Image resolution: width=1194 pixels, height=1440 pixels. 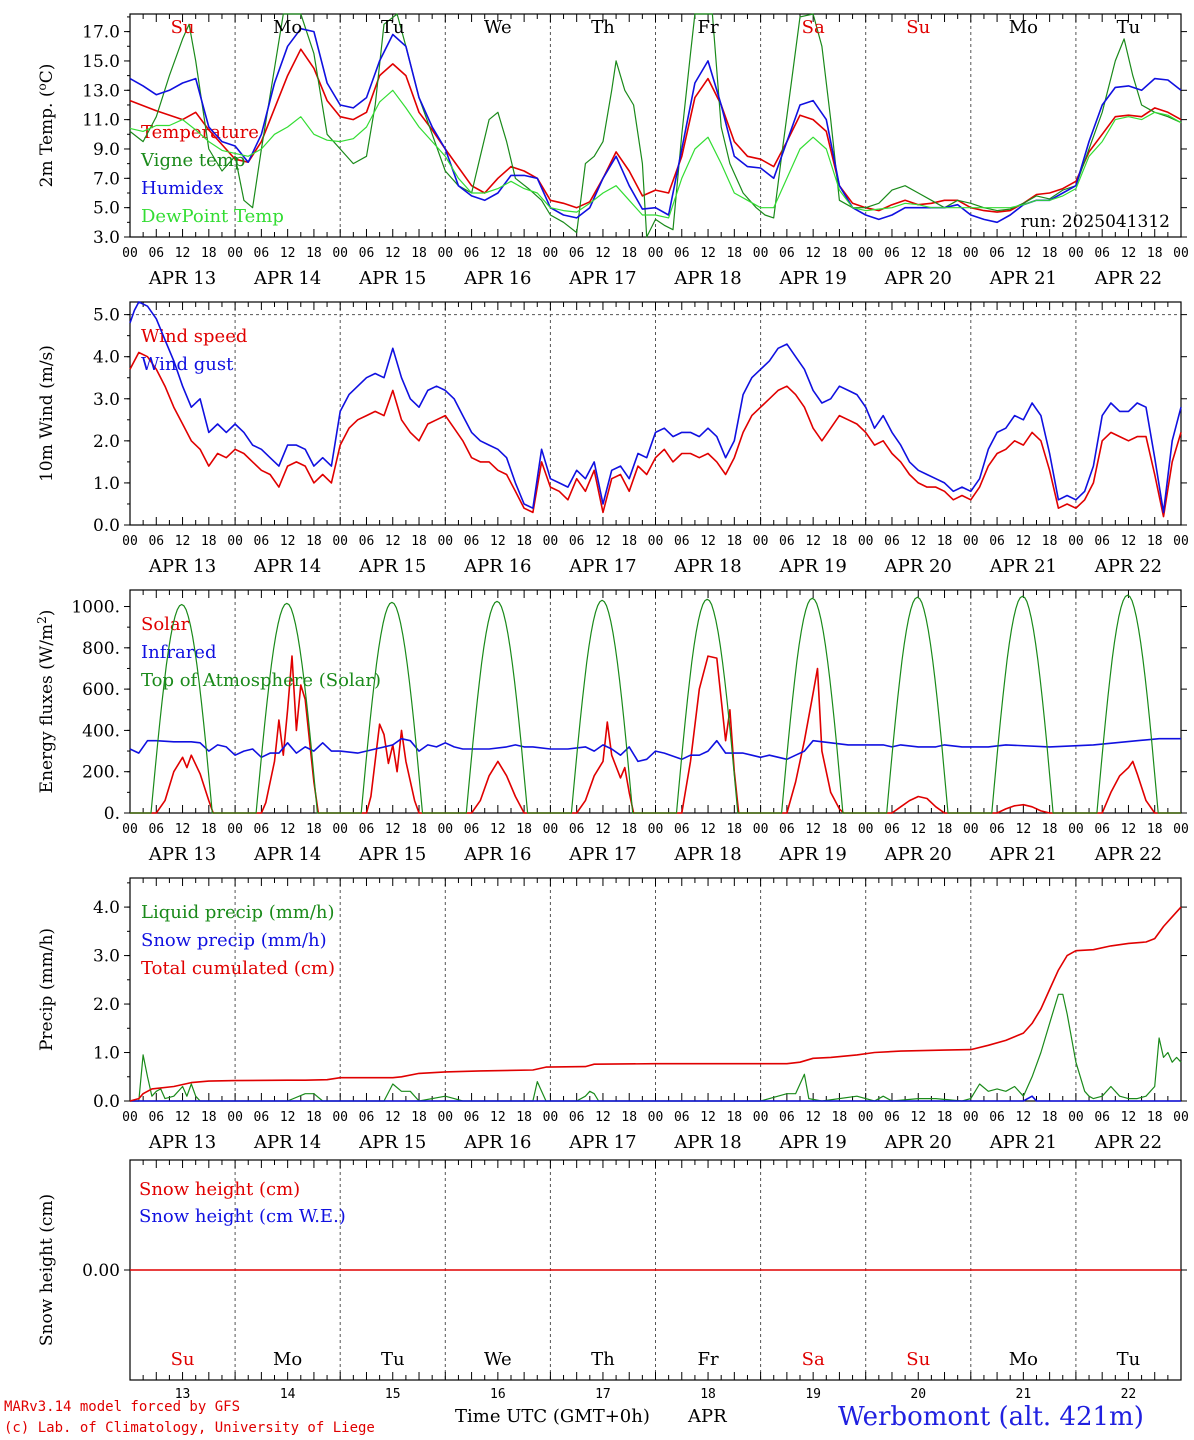 I want to click on legend-entry: Total cumulated (cm), so click(x=238, y=968).